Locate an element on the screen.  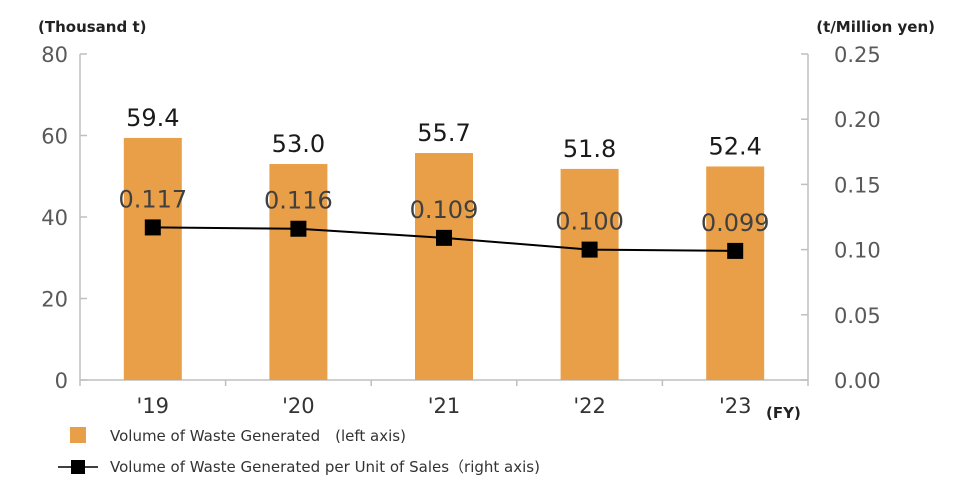
category-label: '19 is located at coordinates (153, 406).